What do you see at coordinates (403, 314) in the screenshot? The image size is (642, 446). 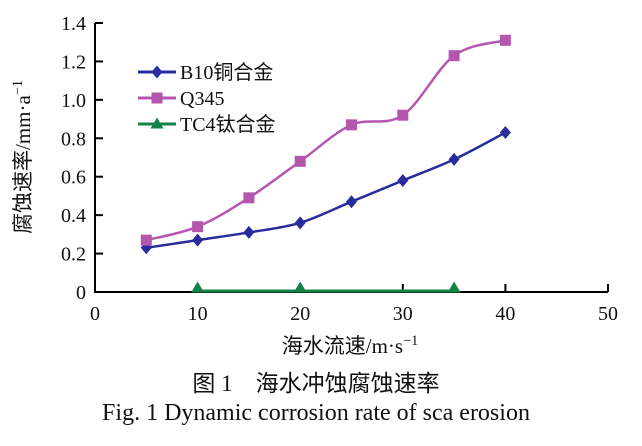 I see `x-tick-label: 30` at bounding box center [403, 314].